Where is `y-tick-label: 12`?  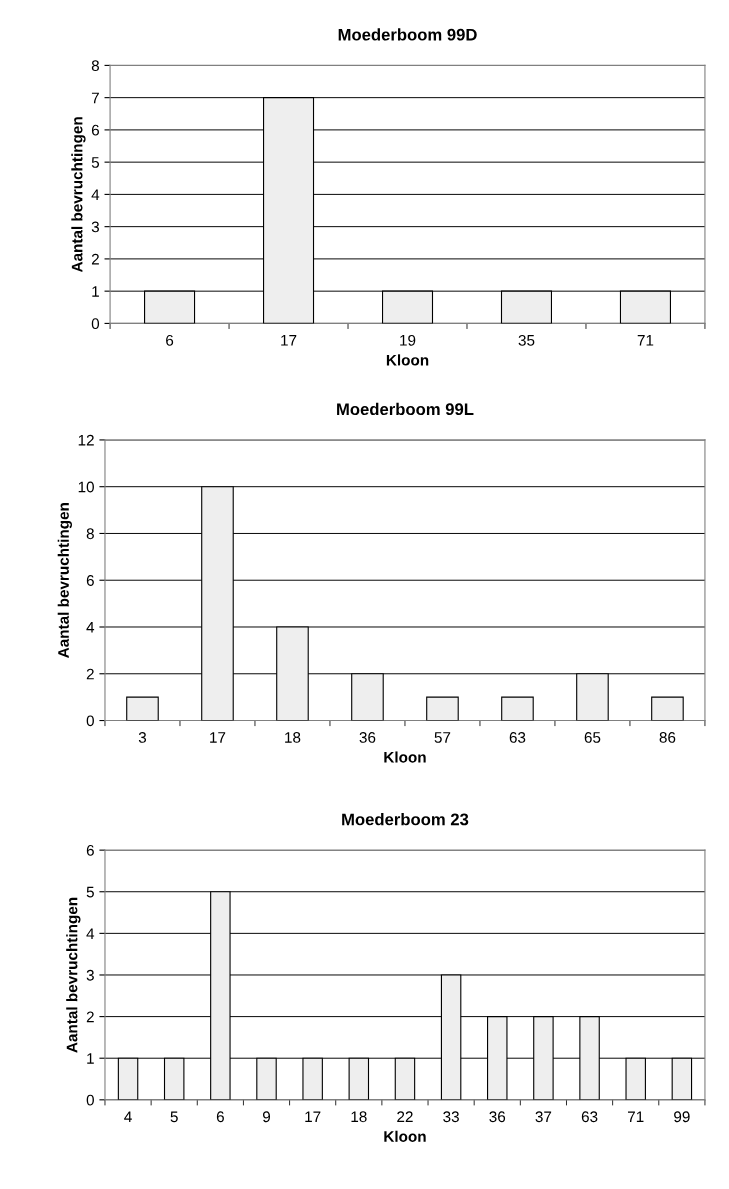 y-tick-label: 12 is located at coordinates (86, 440).